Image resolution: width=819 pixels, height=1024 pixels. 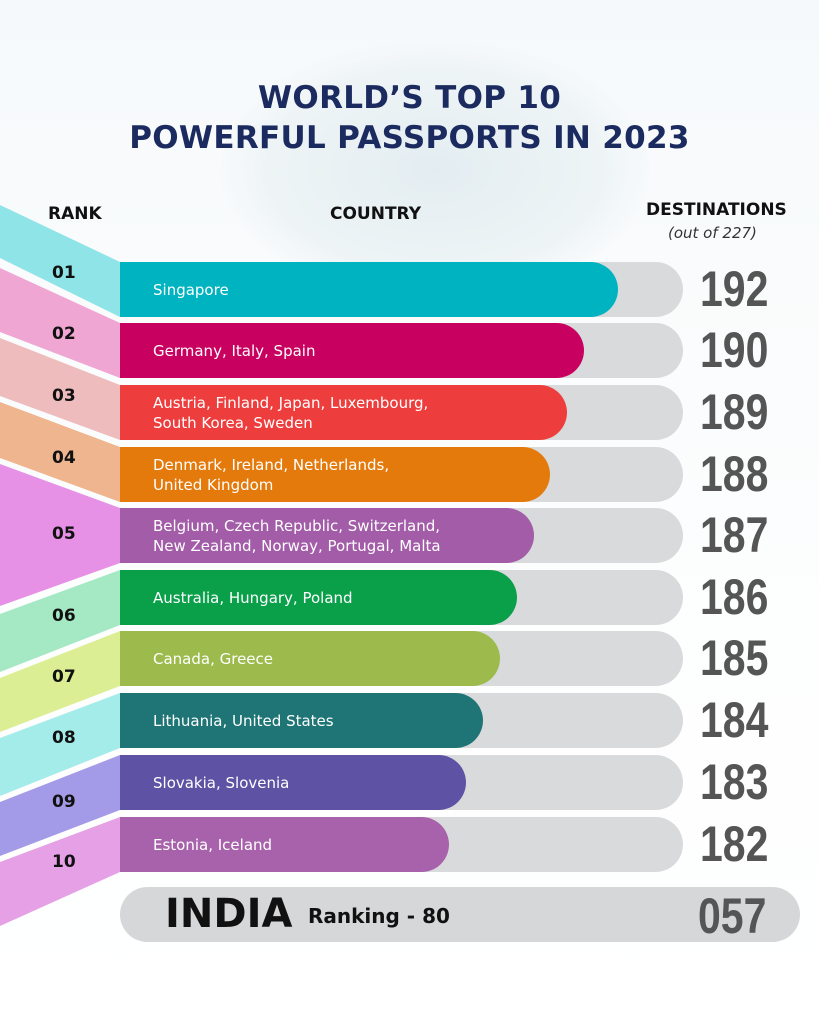 I want to click on rank-label: 07, so click(x=64, y=677).